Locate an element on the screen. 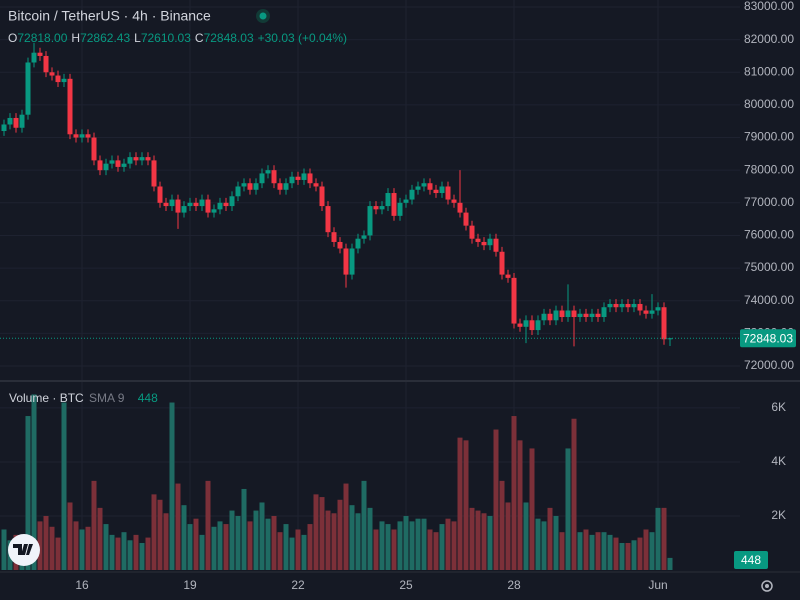 The height and width of the screenshot is (600, 800). y-tick-label: 77000.00 is located at coordinates (769, 202).